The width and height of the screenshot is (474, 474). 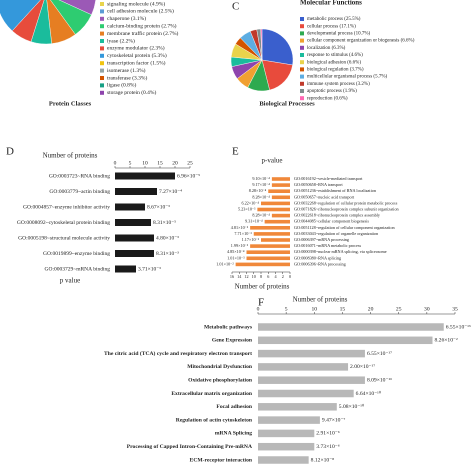 I want to click on category-label: GO:0019899~enzyme binding, so click(x=76, y=254).